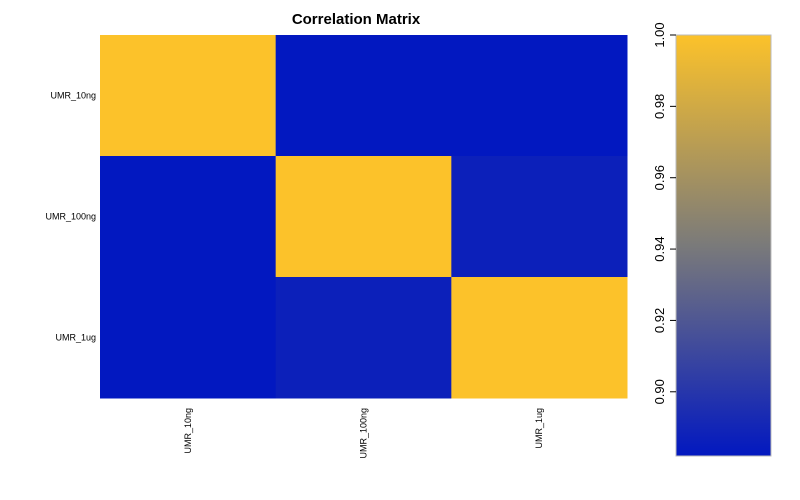 The image size is (800, 500). I want to click on colorbar-tick-label: 0.90, so click(659, 391).